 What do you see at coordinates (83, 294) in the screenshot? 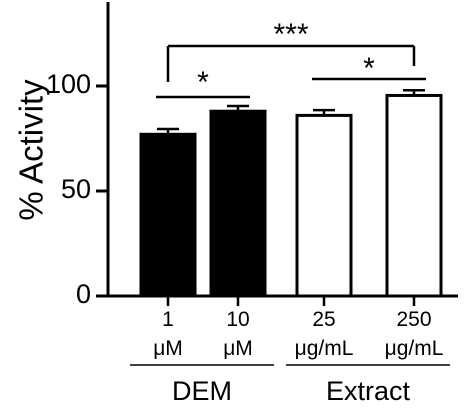
I see `y-tick-label: 0` at bounding box center [83, 294].